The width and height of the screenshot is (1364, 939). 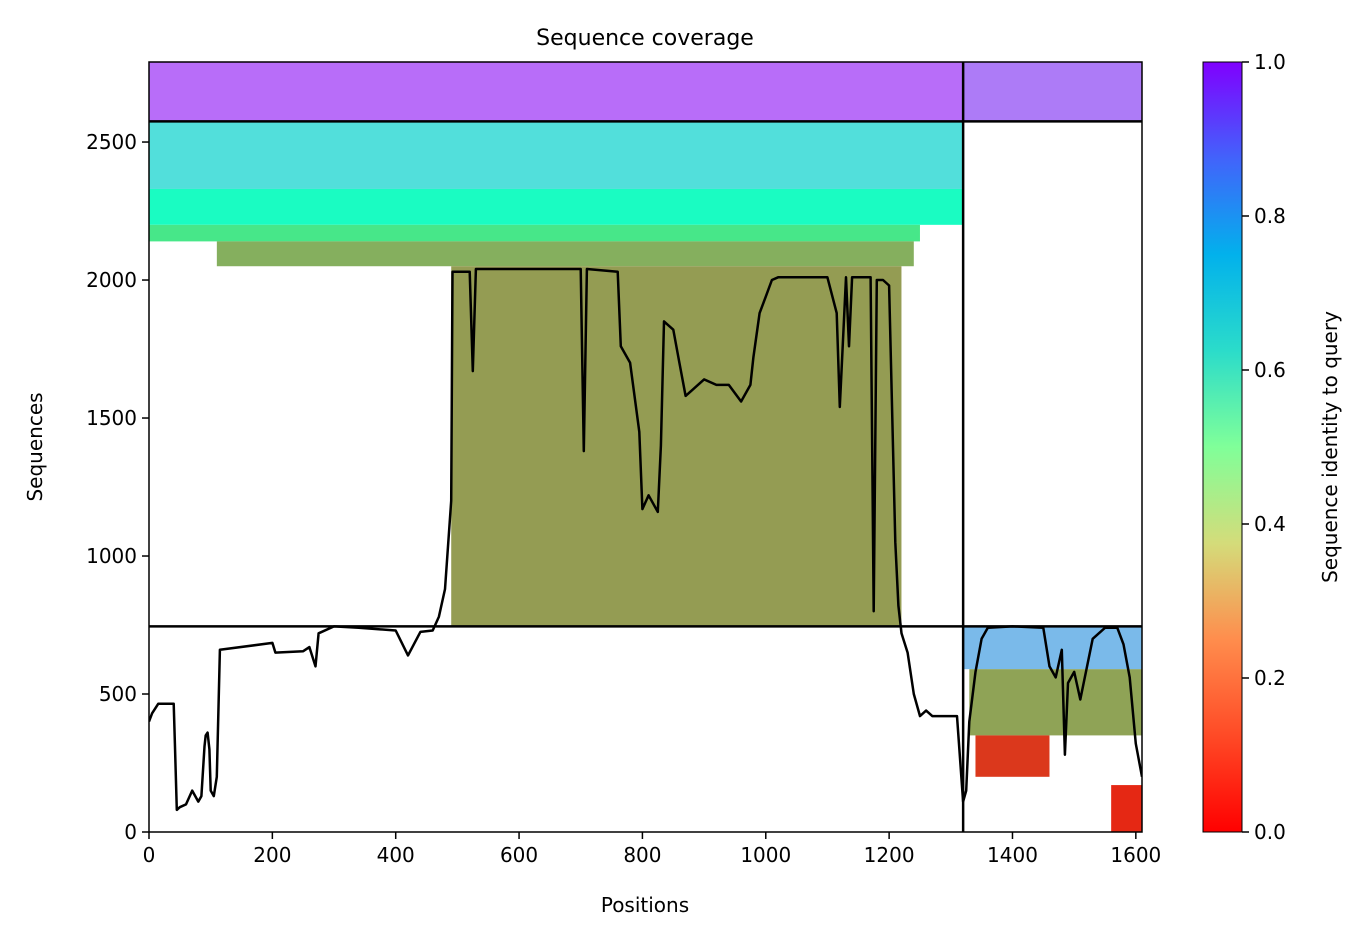 I want to click on x-axis: 0 200 400 600 800 1000 1200 1400 1600, so click(x=652, y=849).